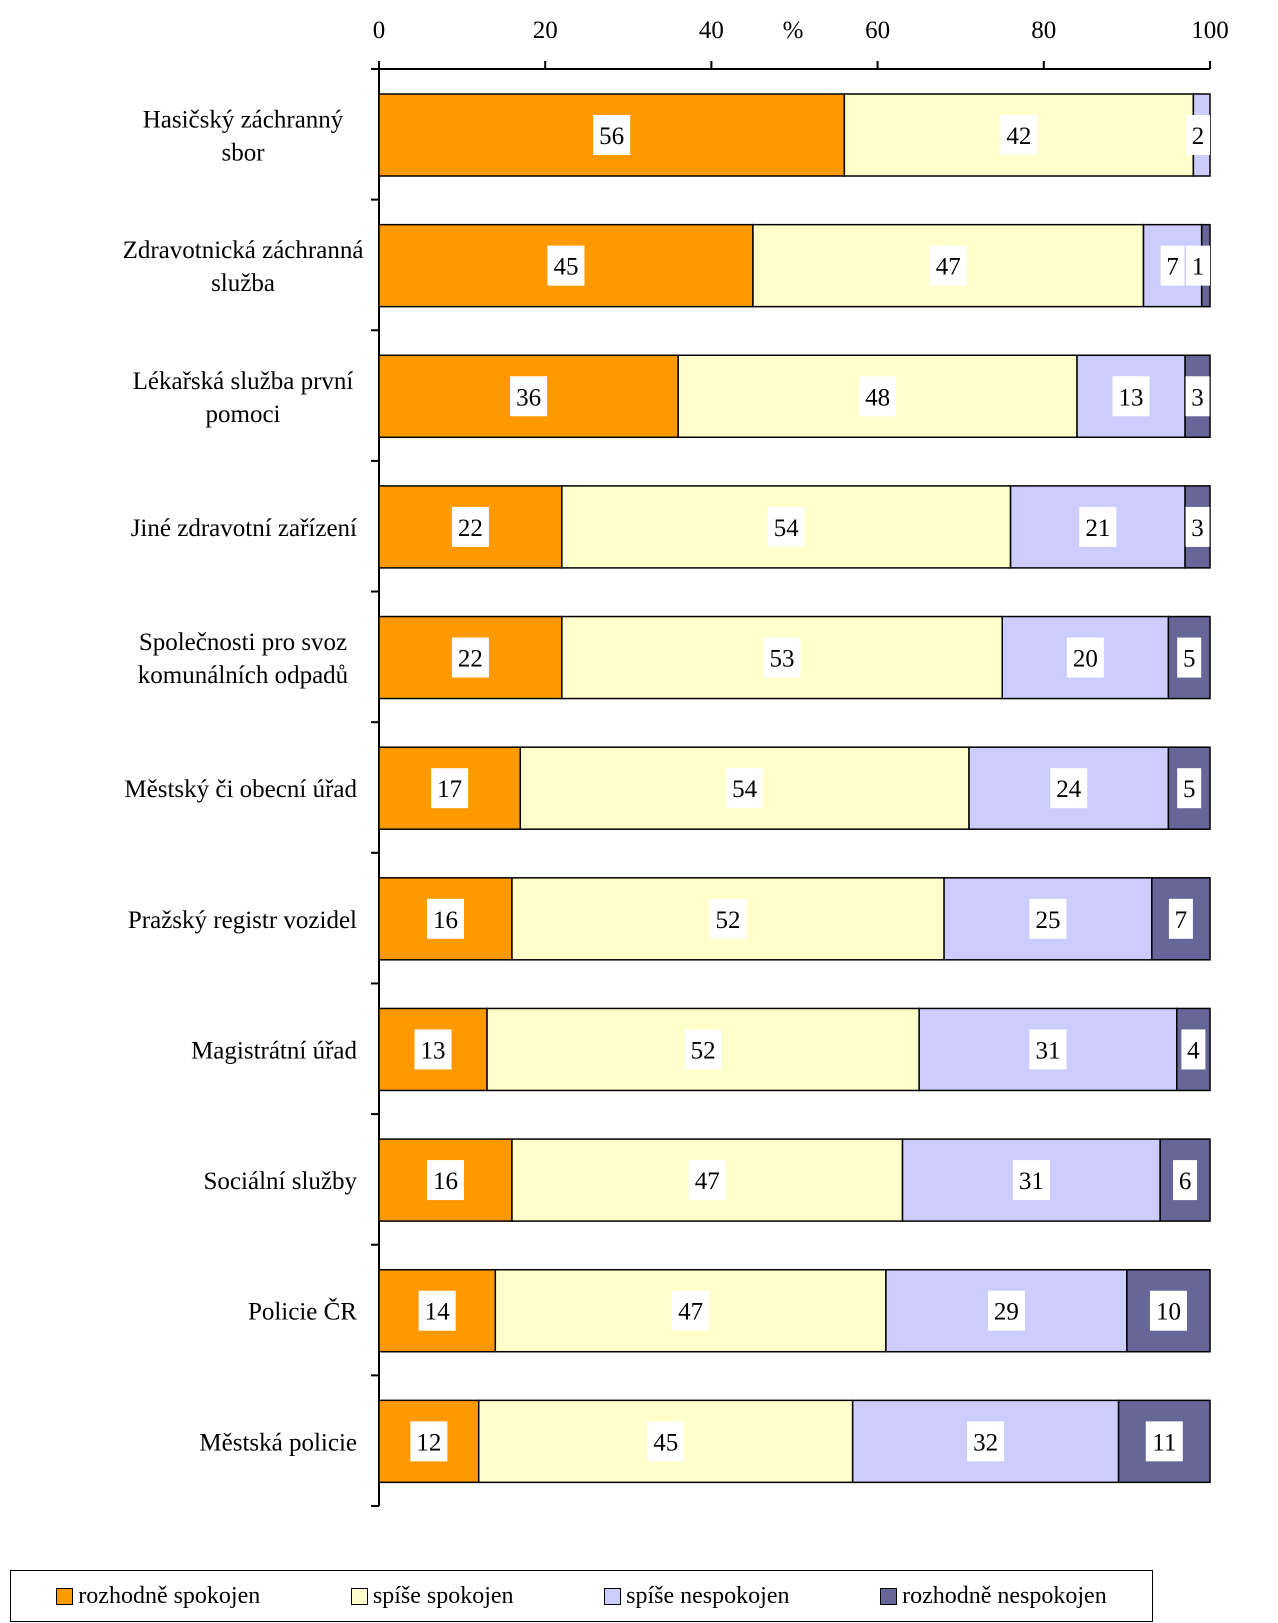 Image resolution: width=1278 pixels, height=1623 pixels. What do you see at coordinates (443, 1595) in the screenshot?
I see `legend-label: spíše spokojen` at bounding box center [443, 1595].